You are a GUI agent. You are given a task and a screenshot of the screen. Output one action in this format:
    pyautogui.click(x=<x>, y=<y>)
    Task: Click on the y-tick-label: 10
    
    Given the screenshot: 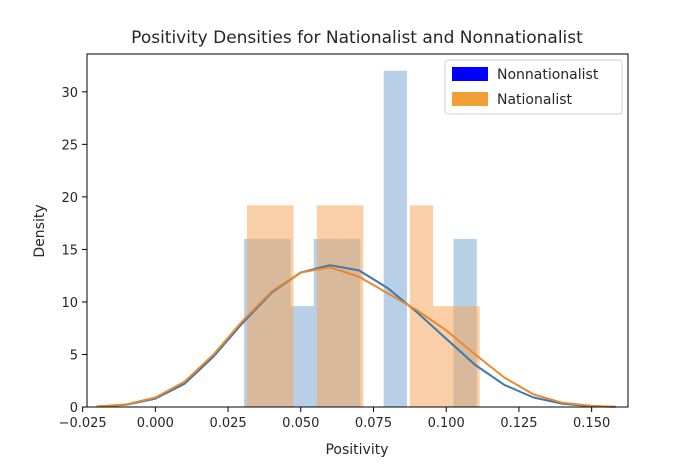 What is the action you would take?
    pyautogui.click(x=69, y=303)
    